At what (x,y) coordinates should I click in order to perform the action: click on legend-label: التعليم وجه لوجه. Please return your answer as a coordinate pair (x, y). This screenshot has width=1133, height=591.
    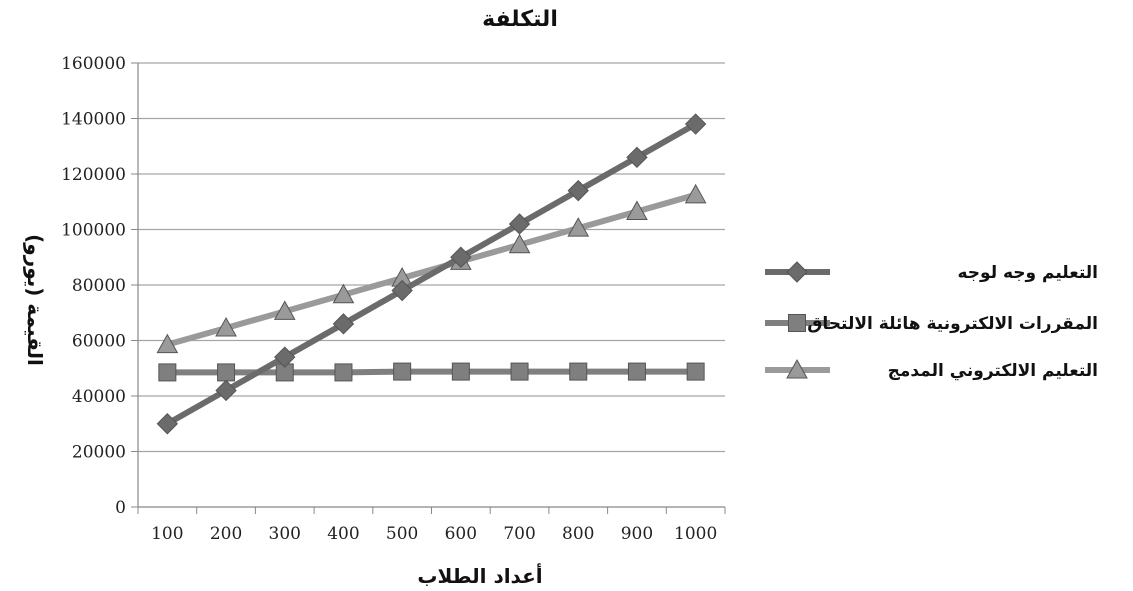
    Looking at the image, I should click on (1027, 273).